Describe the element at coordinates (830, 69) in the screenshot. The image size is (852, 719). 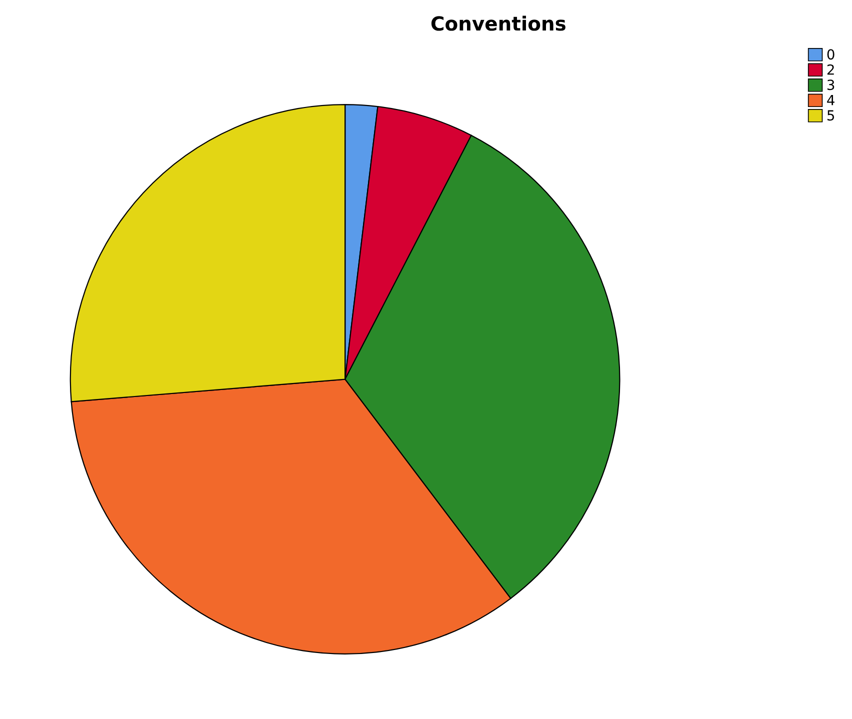
I see `legend-label: 2` at that location.